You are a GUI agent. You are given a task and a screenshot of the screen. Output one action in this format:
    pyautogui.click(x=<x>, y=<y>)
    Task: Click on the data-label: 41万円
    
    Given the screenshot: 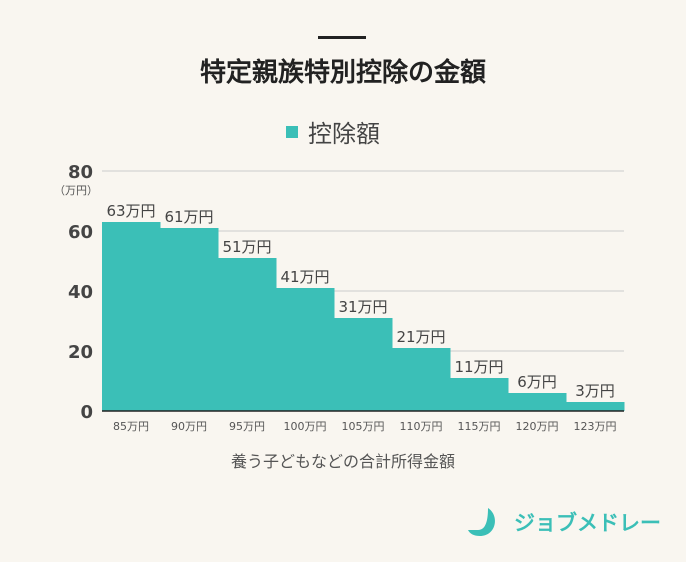 What is the action you would take?
    pyautogui.click(x=304, y=277)
    